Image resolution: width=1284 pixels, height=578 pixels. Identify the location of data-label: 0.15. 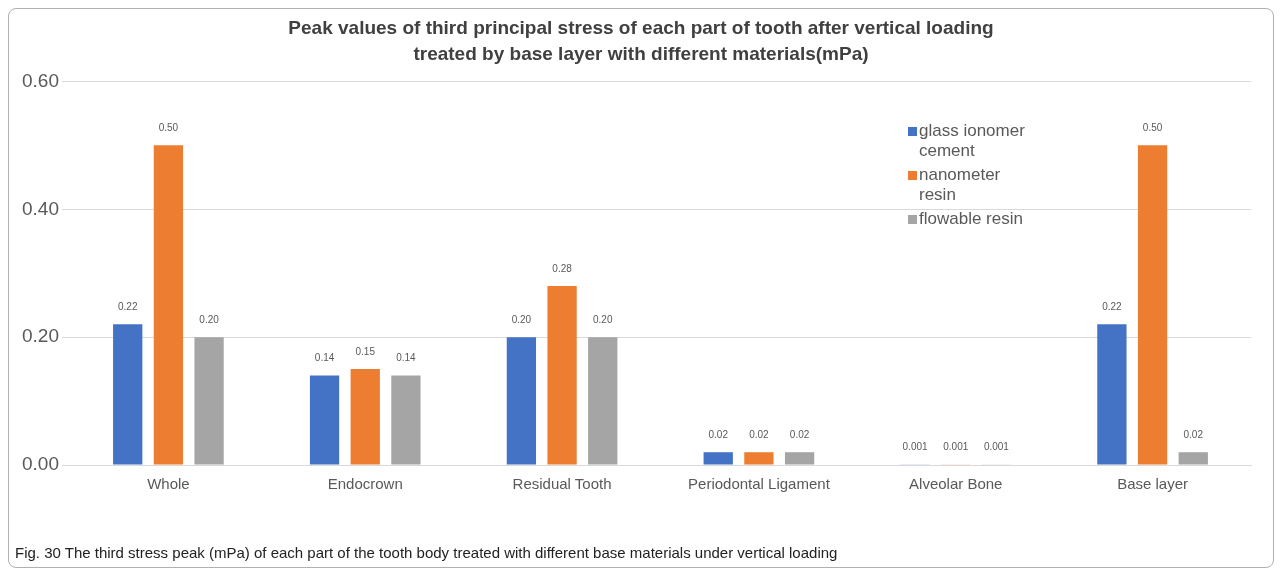
(365, 351).